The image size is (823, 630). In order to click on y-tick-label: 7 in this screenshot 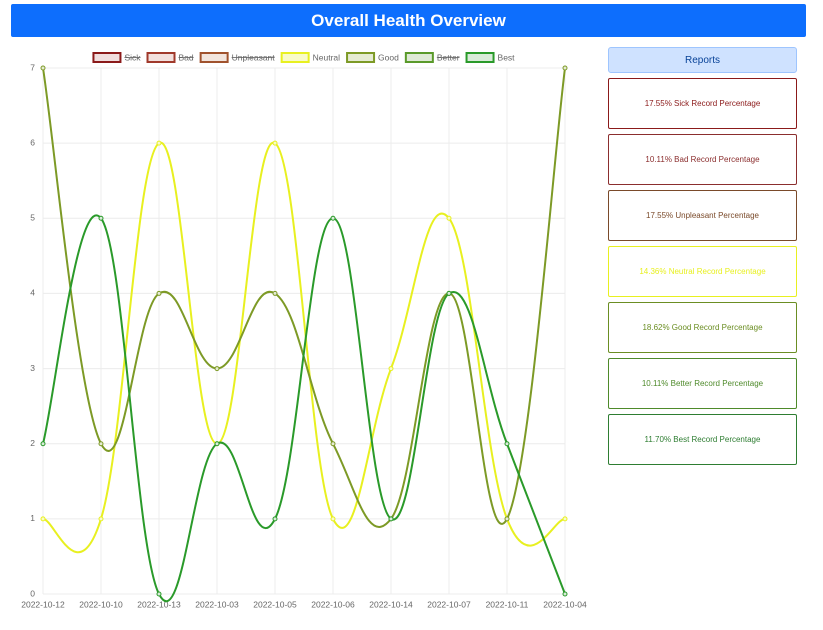, I will do `click(32, 67)`.